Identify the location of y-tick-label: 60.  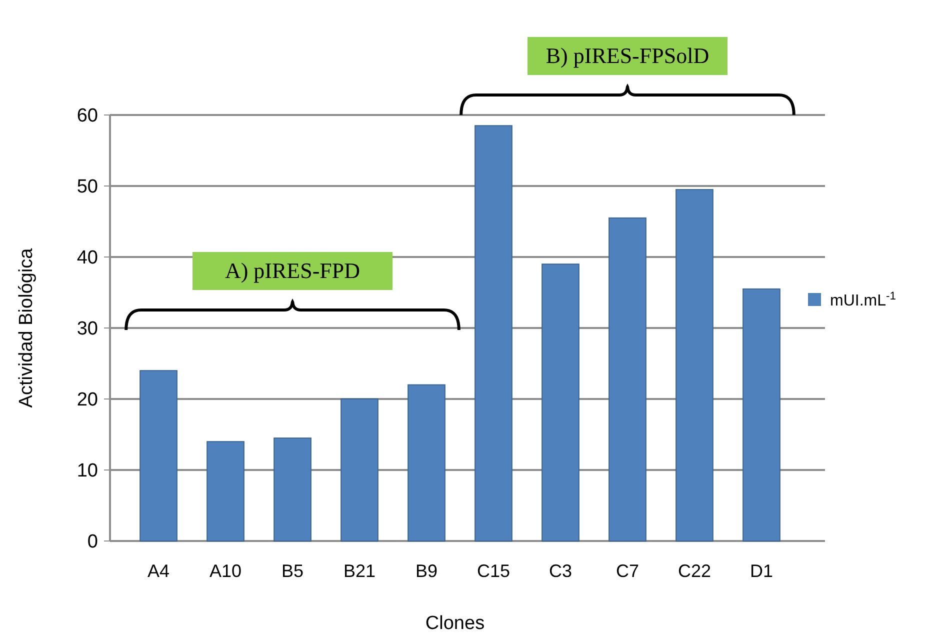
(87, 116).